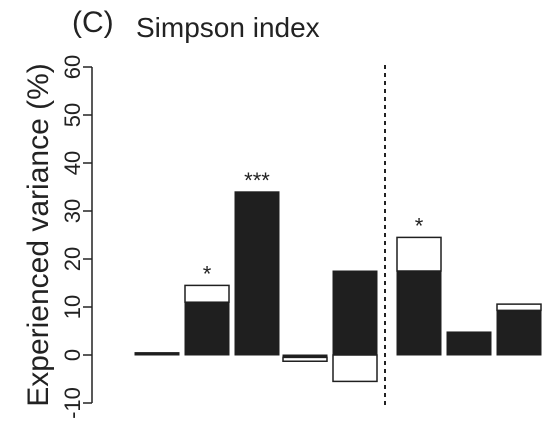  Describe the element at coordinates (72, 163) in the screenshot. I see `y-tick-label: 40` at that location.